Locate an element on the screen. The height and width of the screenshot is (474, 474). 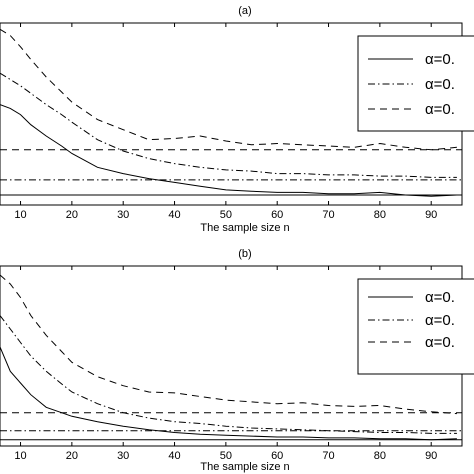
panel-b-x-axis-label: The sample size n is located at coordinates (244, 467).